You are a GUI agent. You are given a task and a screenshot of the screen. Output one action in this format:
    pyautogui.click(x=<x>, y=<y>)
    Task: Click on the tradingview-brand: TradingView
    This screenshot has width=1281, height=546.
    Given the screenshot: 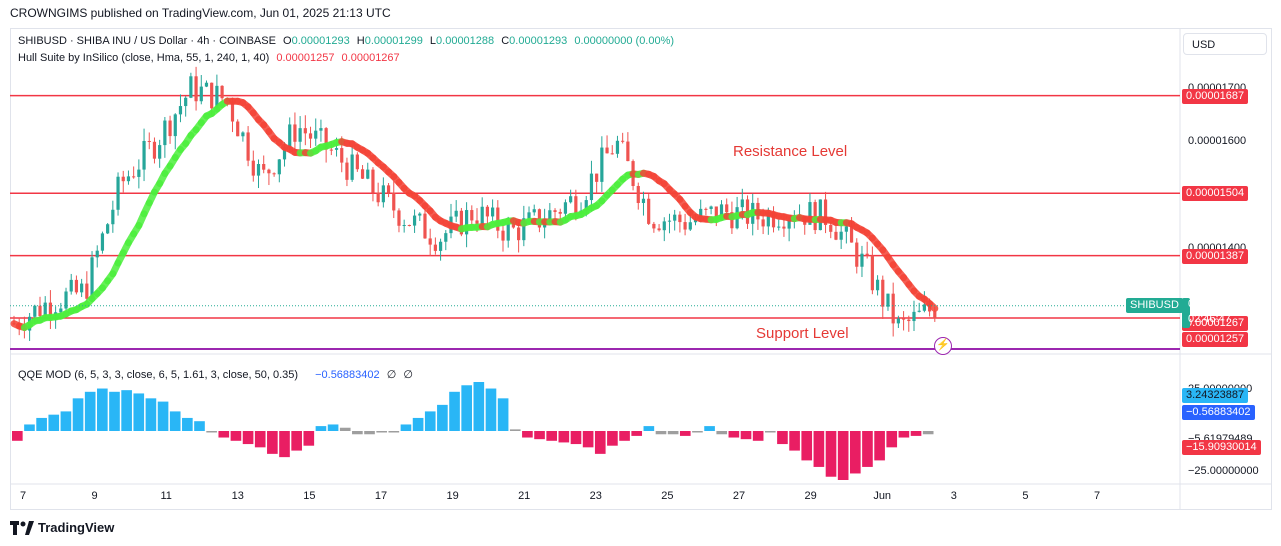 What is the action you would take?
    pyautogui.click(x=76, y=527)
    